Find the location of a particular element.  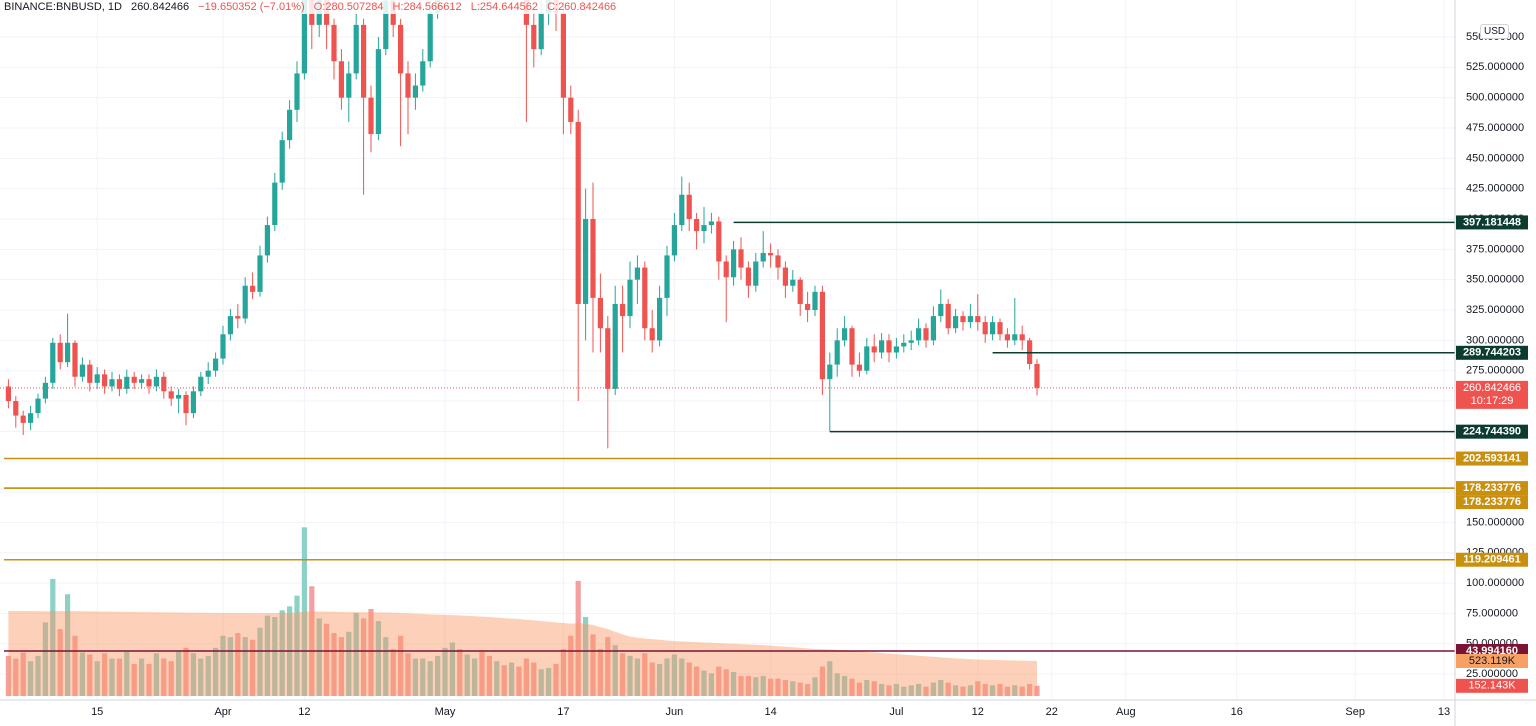

x-tick-label: 13 is located at coordinates (1444, 712).